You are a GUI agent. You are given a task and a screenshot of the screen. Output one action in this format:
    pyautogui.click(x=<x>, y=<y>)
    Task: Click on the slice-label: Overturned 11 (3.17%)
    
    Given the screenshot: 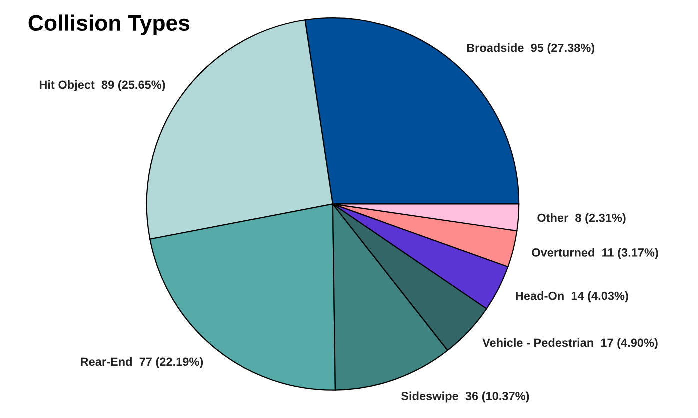 What is the action you would take?
    pyautogui.click(x=595, y=254)
    